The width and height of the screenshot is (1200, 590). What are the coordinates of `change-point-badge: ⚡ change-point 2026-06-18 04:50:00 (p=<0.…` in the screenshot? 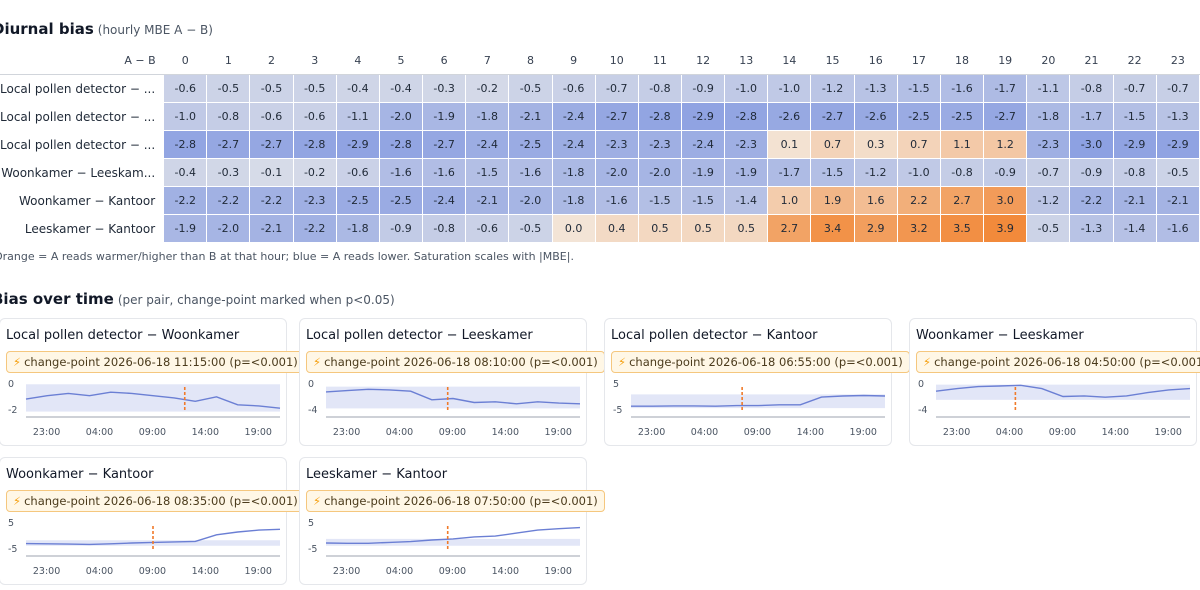 It's located at (1058, 362).